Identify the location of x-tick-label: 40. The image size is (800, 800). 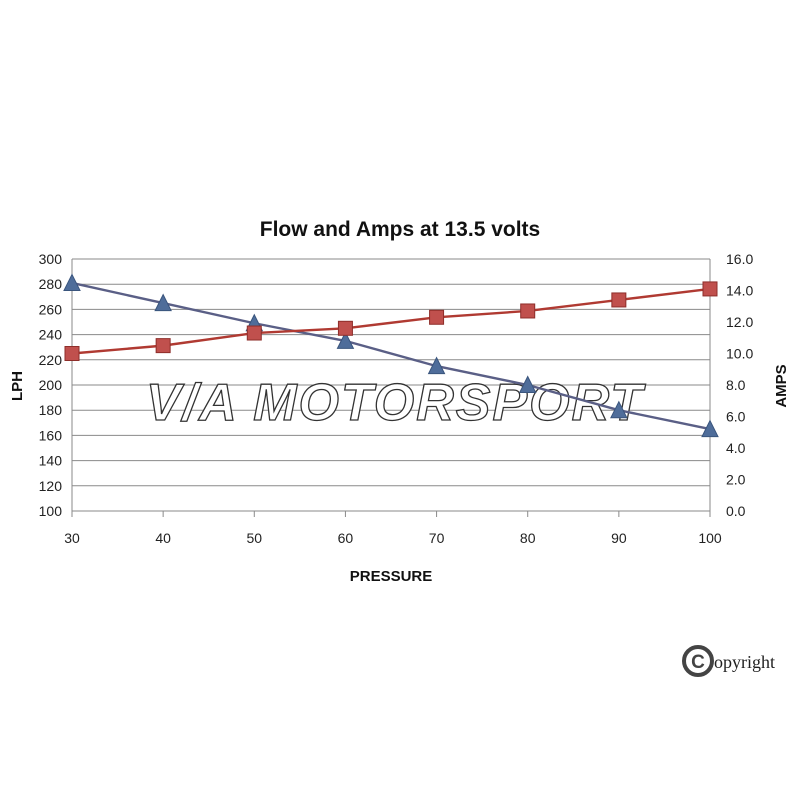
(163, 538).